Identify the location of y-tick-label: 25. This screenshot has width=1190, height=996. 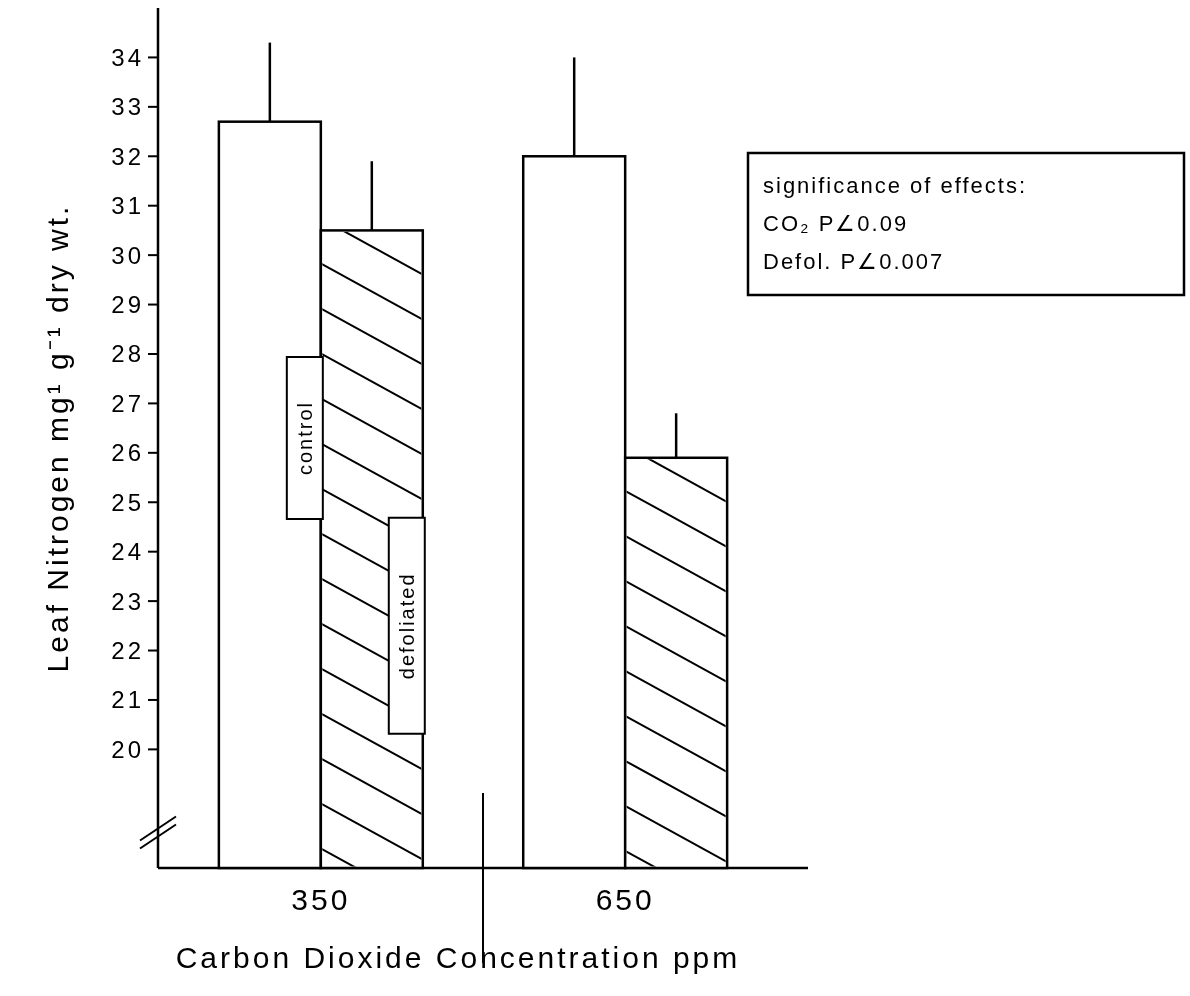
(127, 502).